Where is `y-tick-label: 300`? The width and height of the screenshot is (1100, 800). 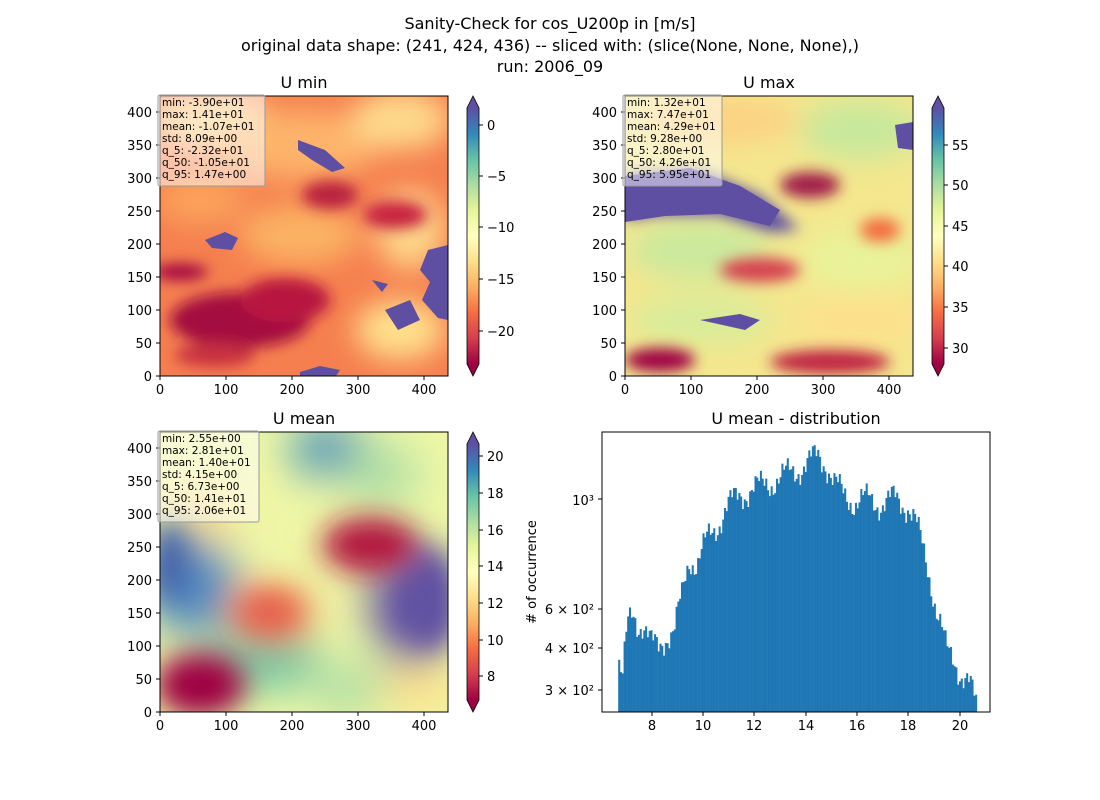
y-tick-label: 300 is located at coordinates (139, 179).